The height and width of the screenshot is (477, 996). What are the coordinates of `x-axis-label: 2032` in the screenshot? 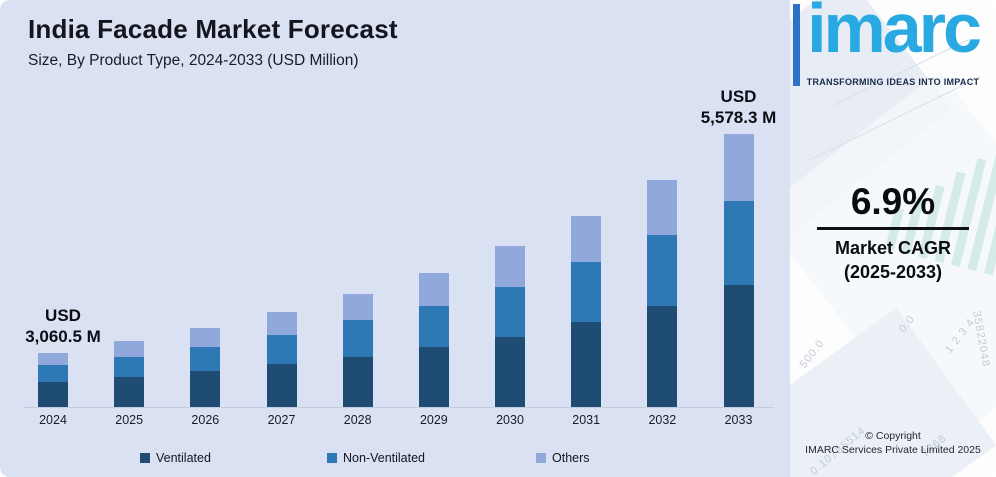 It's located at (662, 420).